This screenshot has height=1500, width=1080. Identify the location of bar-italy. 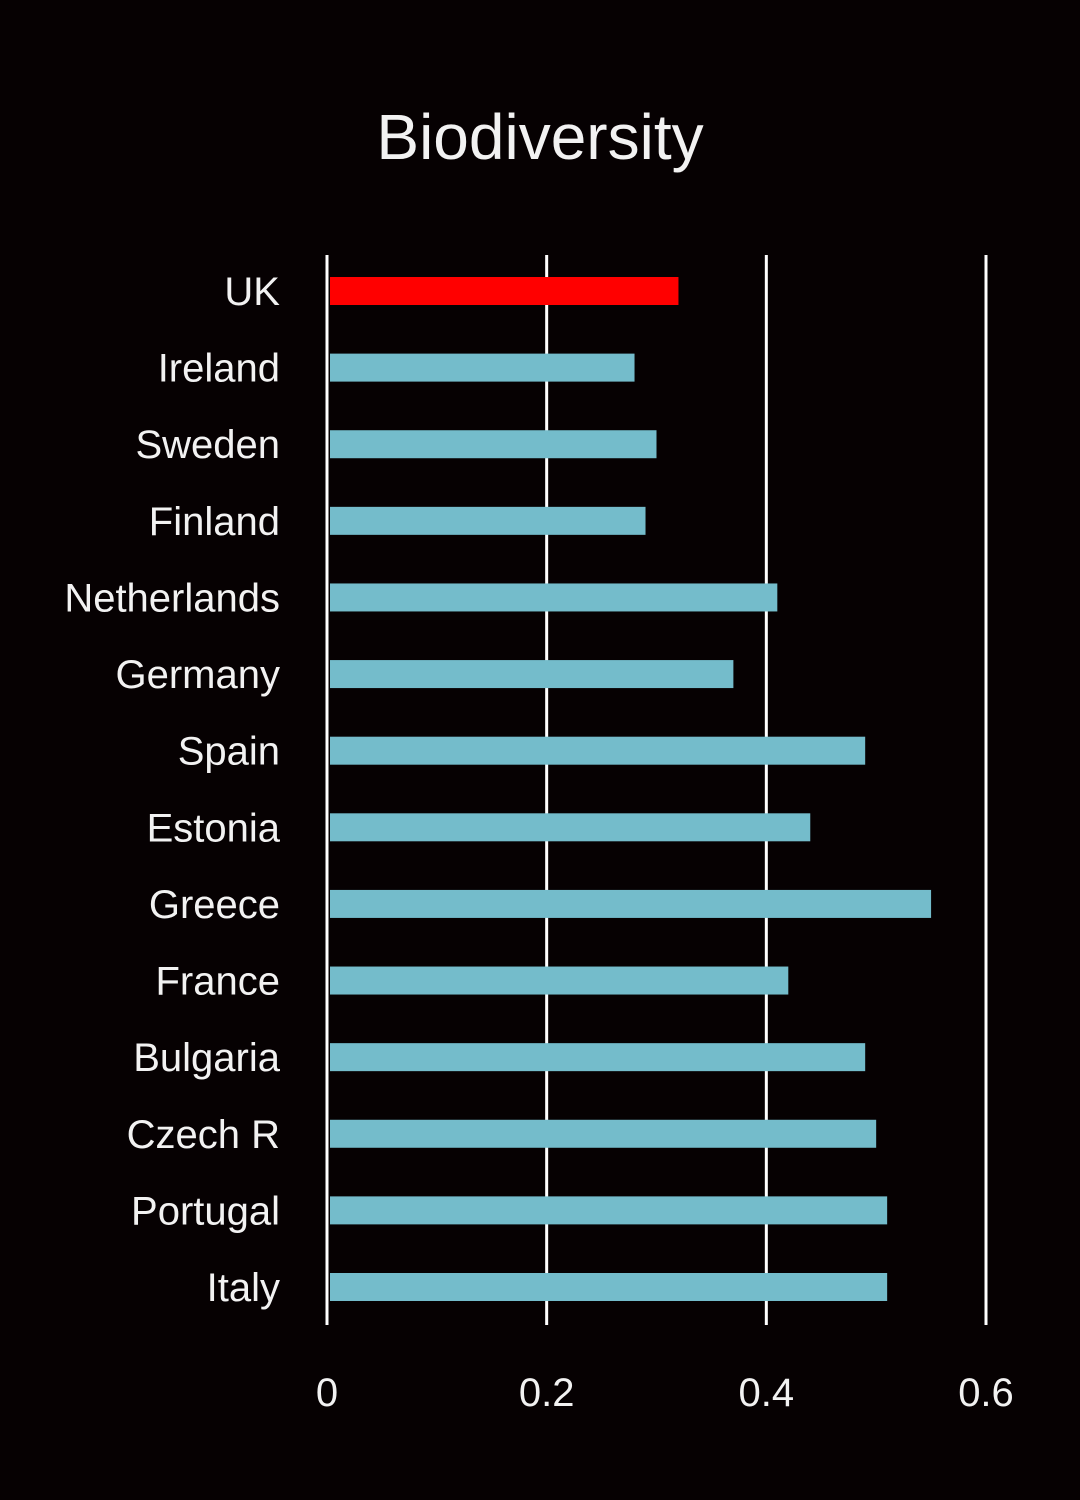
(609, 1287).